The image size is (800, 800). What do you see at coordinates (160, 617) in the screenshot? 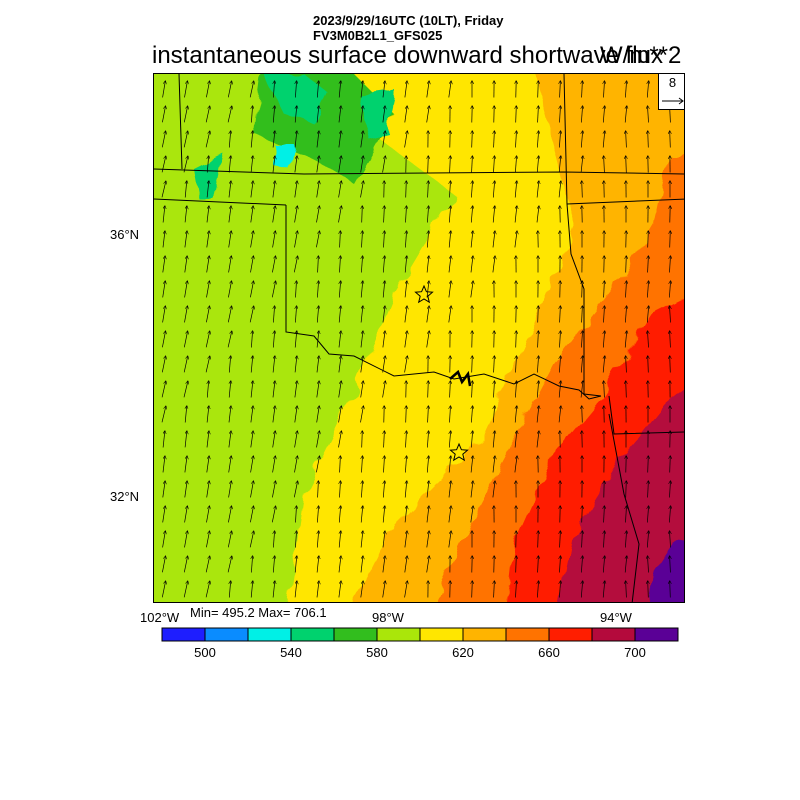
I see `lon-label-102w: 102°W` at bounding box center [160, 617].